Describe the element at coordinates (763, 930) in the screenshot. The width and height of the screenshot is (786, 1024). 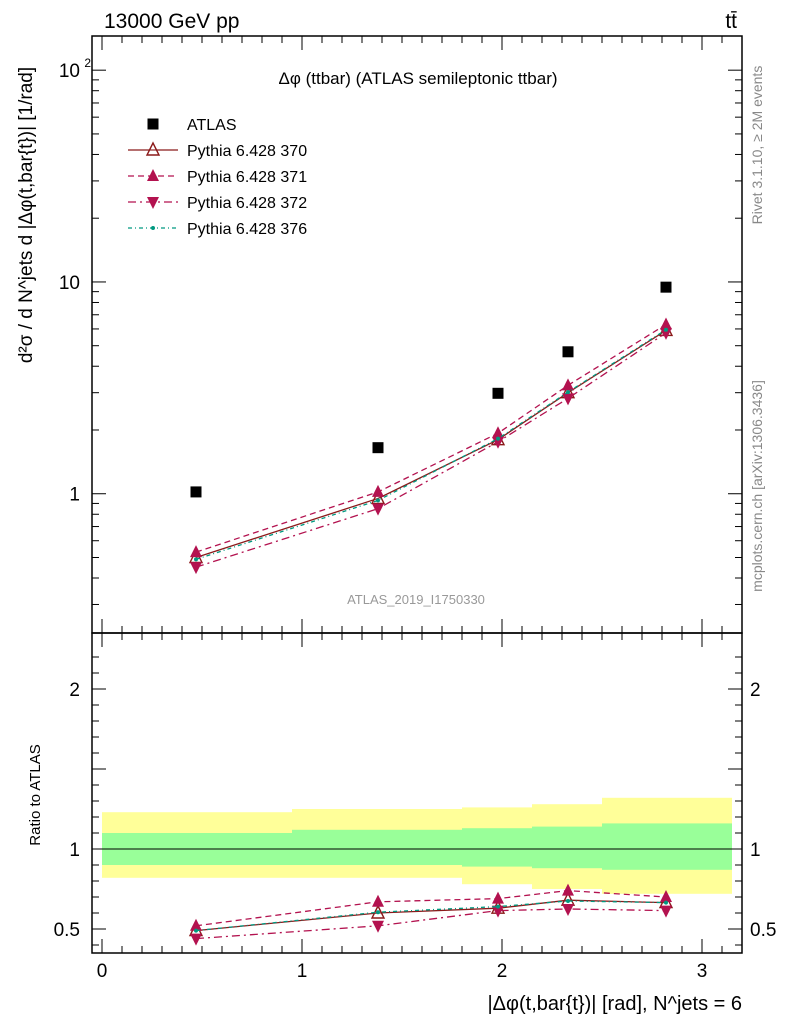
I see `ratio-y-tick-label-right: 0.5` at that location.